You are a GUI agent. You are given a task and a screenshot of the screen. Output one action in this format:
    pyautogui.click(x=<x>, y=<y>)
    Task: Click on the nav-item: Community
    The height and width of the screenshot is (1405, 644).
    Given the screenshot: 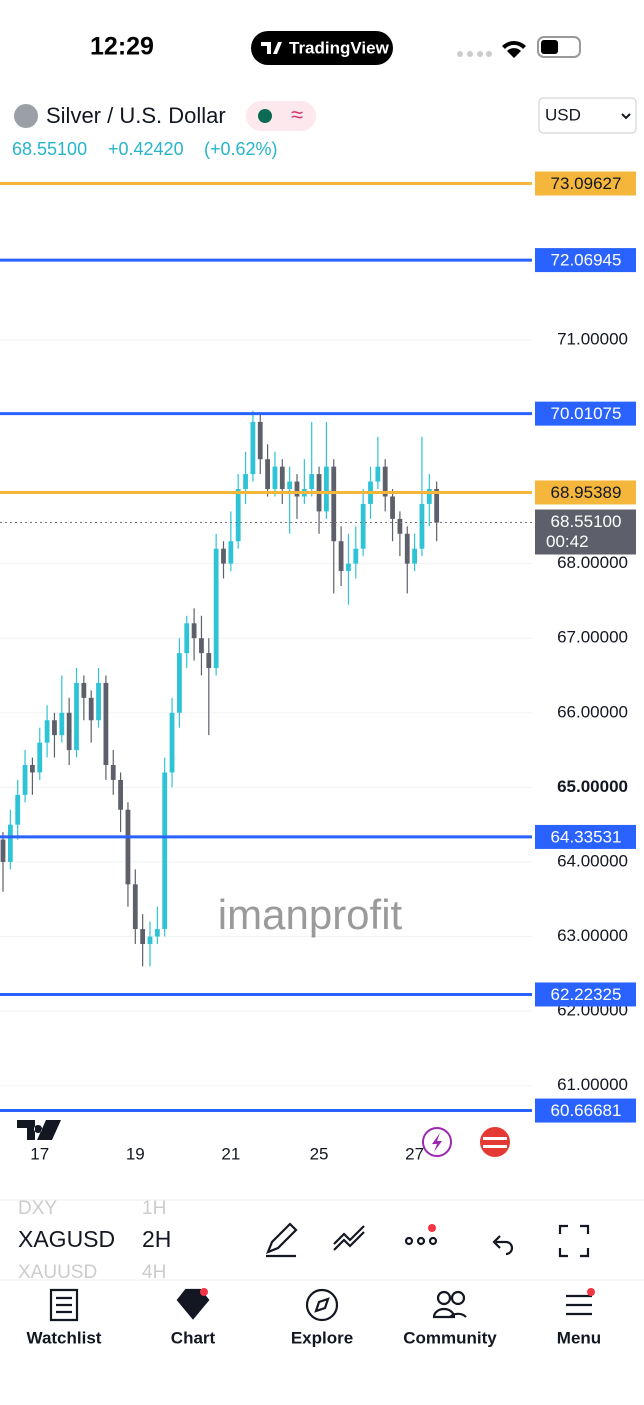 What is the action you would take?
    pyautogui.click(x=450, y=1337)
    